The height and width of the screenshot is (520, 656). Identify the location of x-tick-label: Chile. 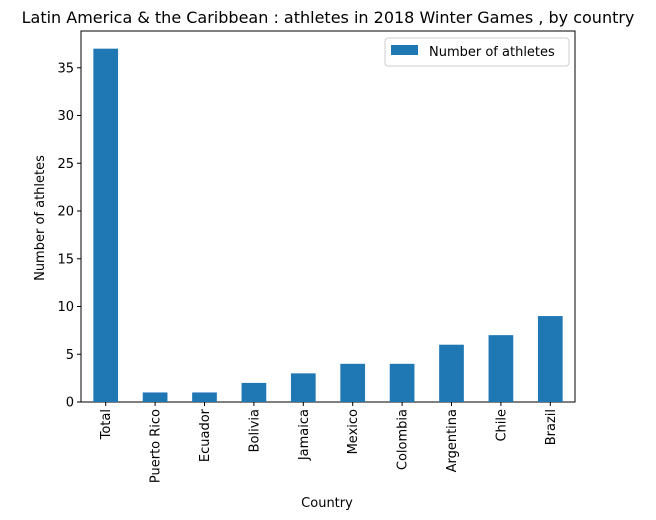
(501, 425).